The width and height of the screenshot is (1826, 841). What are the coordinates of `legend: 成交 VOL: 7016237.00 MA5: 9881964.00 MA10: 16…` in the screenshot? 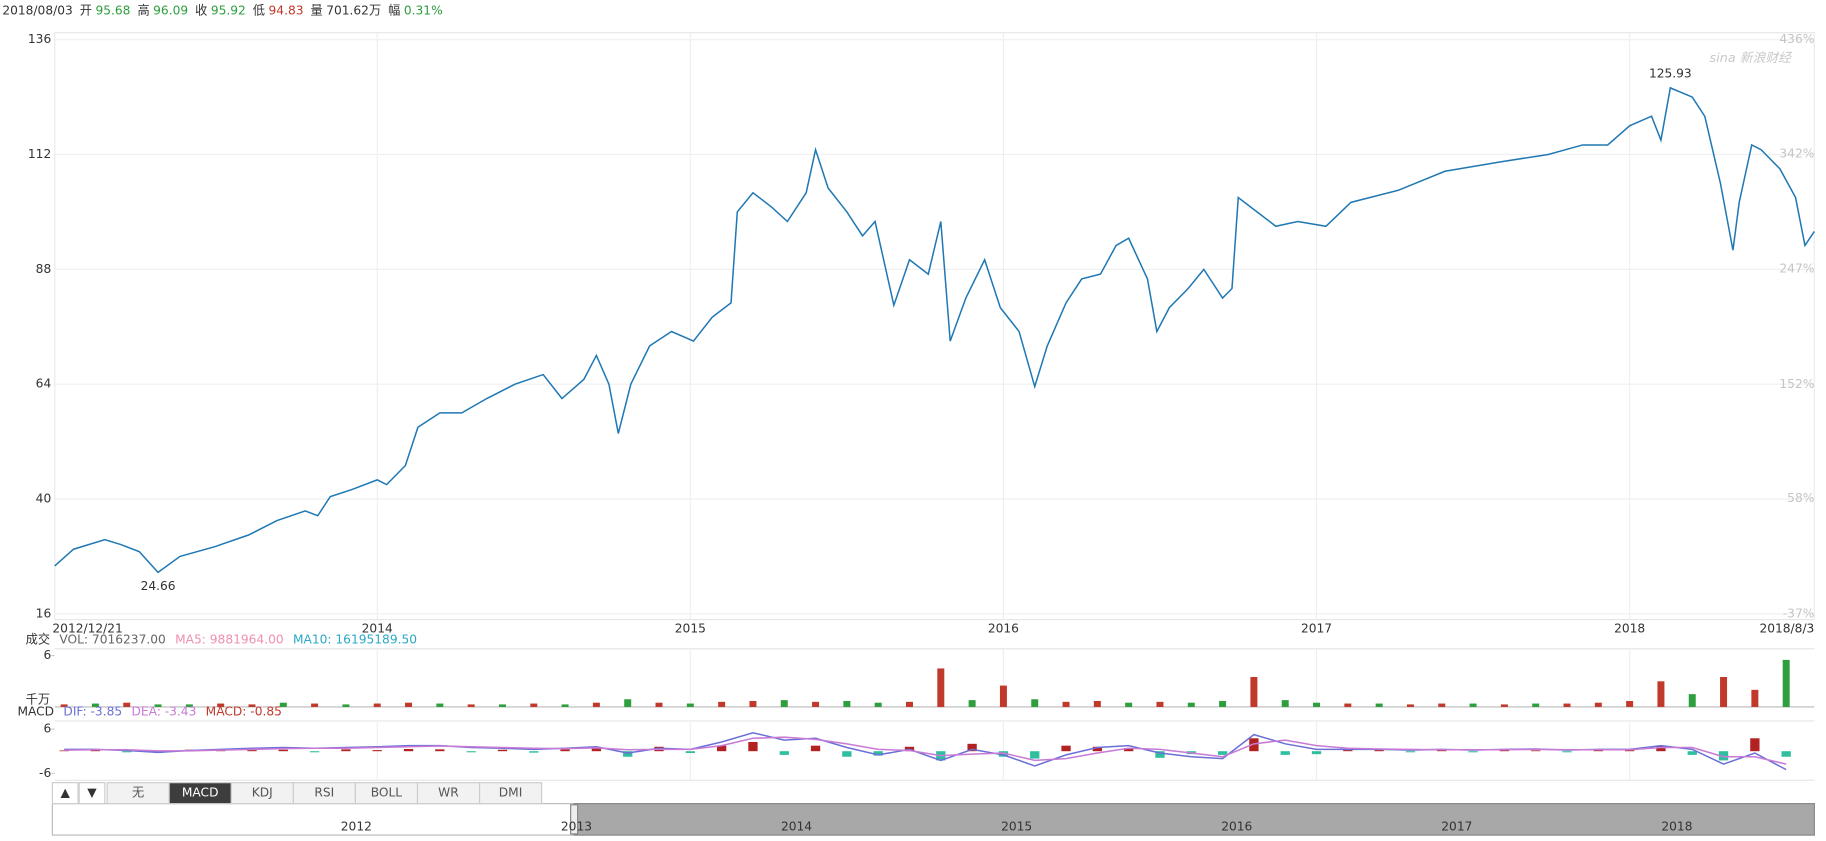 It's located at (221, 638).